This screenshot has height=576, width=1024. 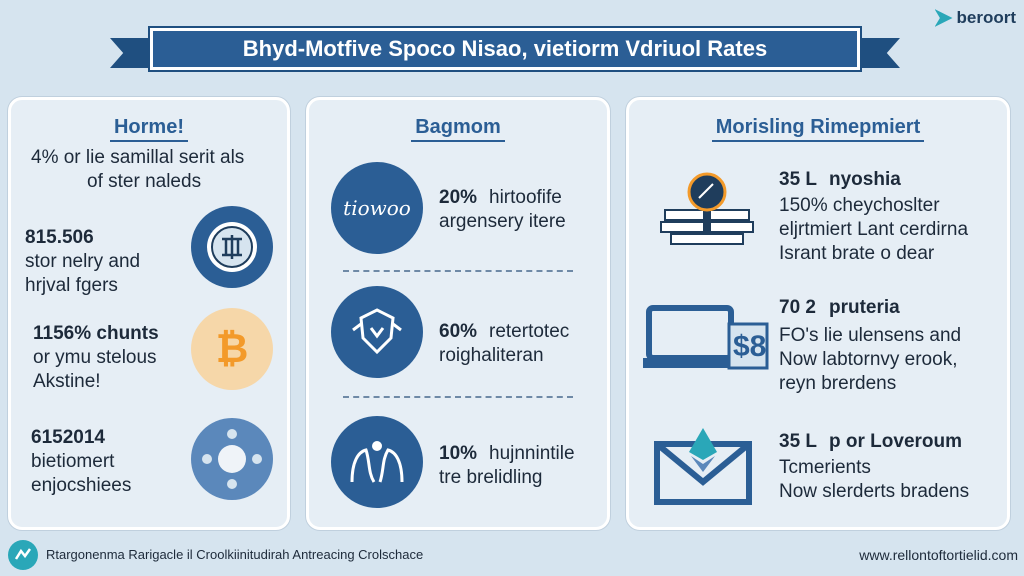 What do you see at coordinates (532, 453) in the screenshot?
I see `item-text: hujnnintile` at bounding box center [532, 453].